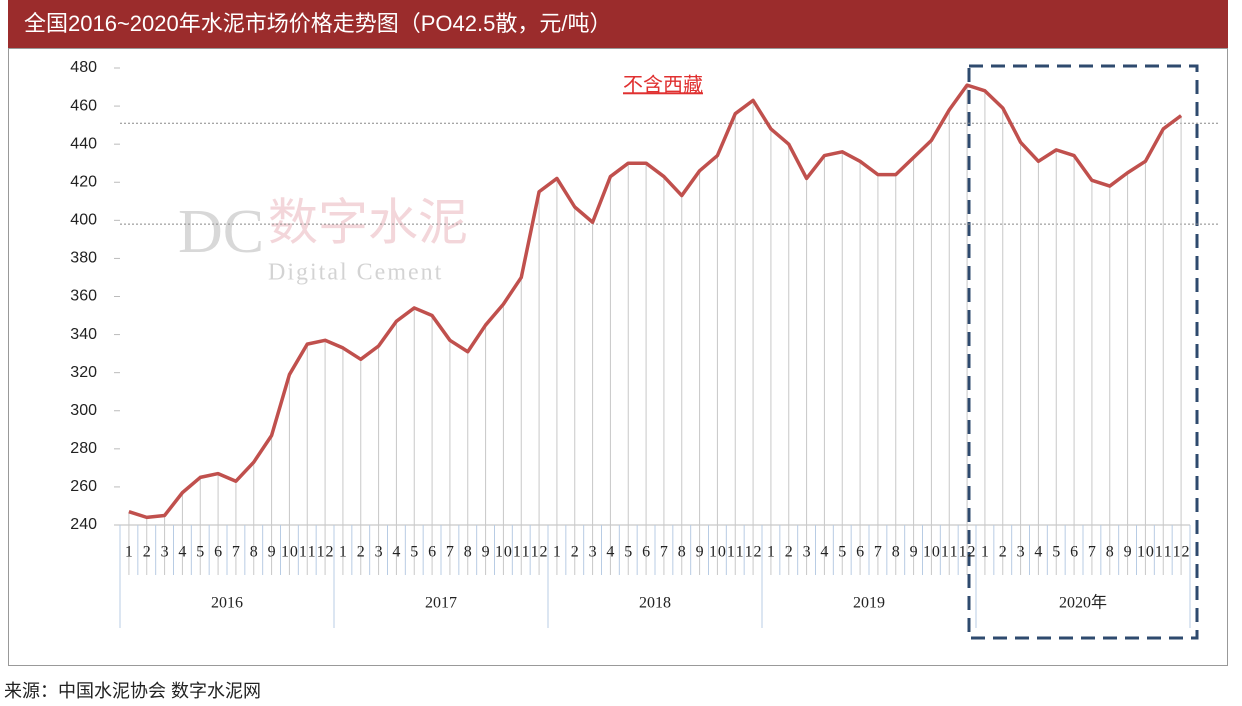 The height and width of the screenshot is (706, 1242). Describe the element at coordinates (83, 524) in the screenshot. I see `y-tick-label: 240` at that location.